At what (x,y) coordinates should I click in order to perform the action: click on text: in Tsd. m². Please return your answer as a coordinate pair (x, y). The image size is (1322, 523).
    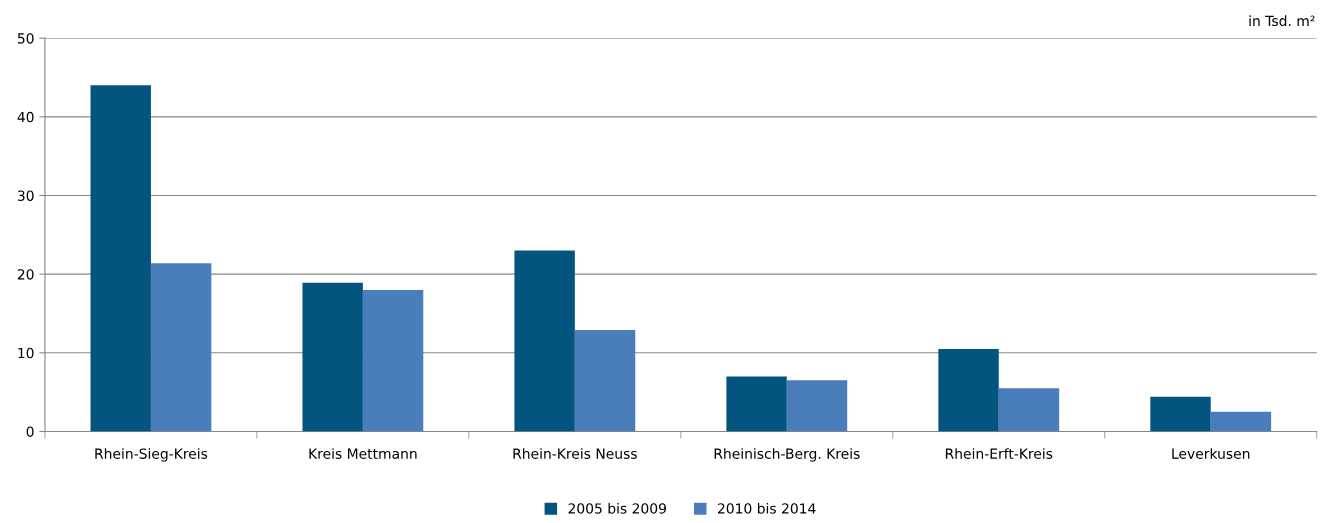
    Looking at the image, I should click on (1282, 21).